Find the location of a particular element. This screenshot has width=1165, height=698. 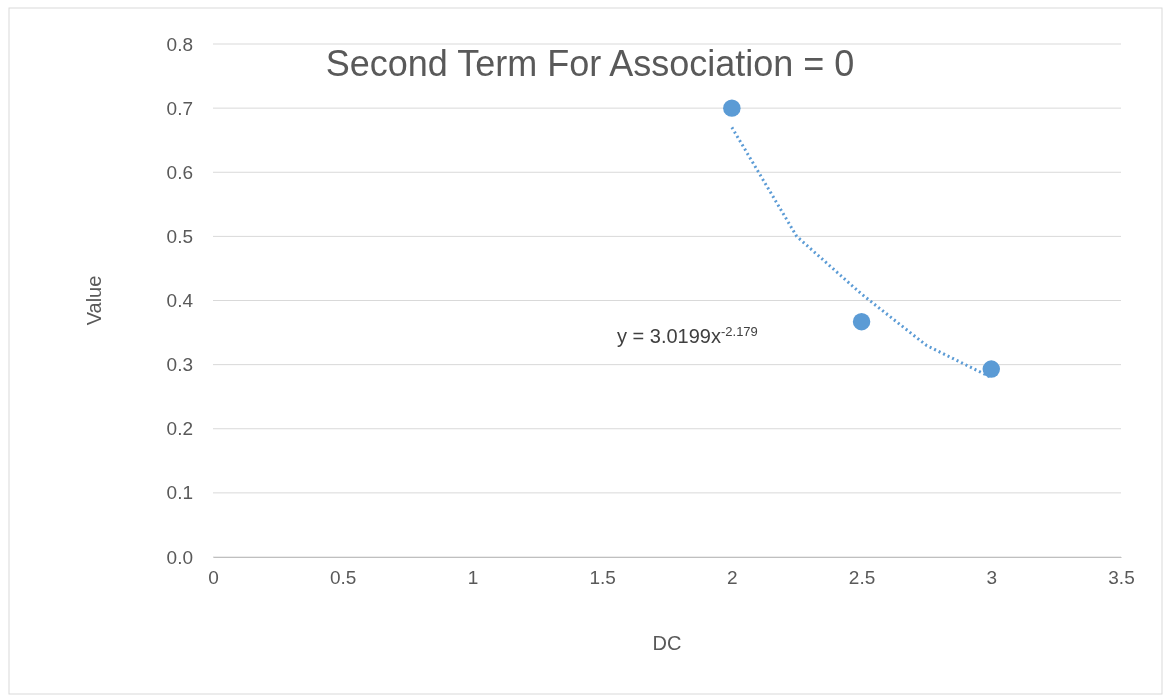

y-tick-label: 0.3 is located at coordinates (179, 365).